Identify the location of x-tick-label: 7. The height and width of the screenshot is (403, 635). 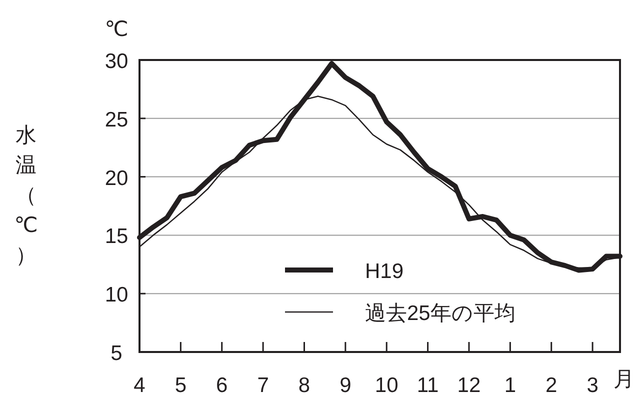
(263, 385).